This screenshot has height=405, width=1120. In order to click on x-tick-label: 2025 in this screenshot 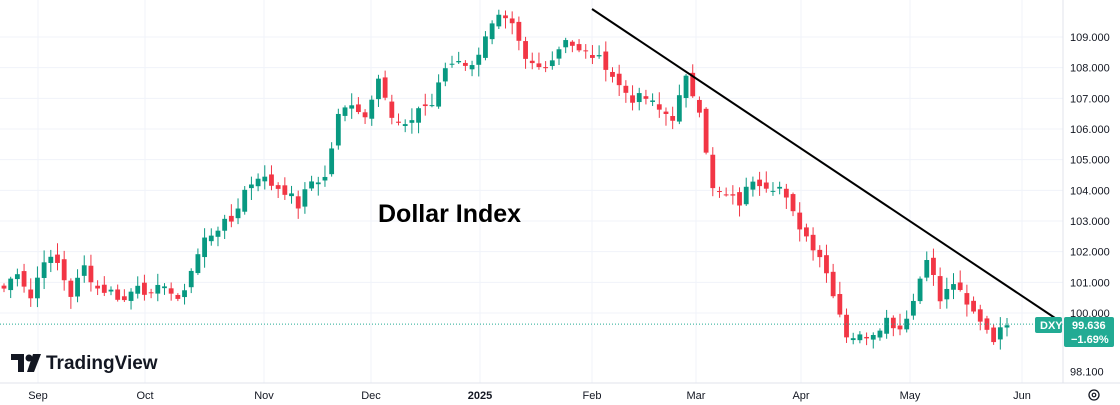, I will do `click(480, 396)`.